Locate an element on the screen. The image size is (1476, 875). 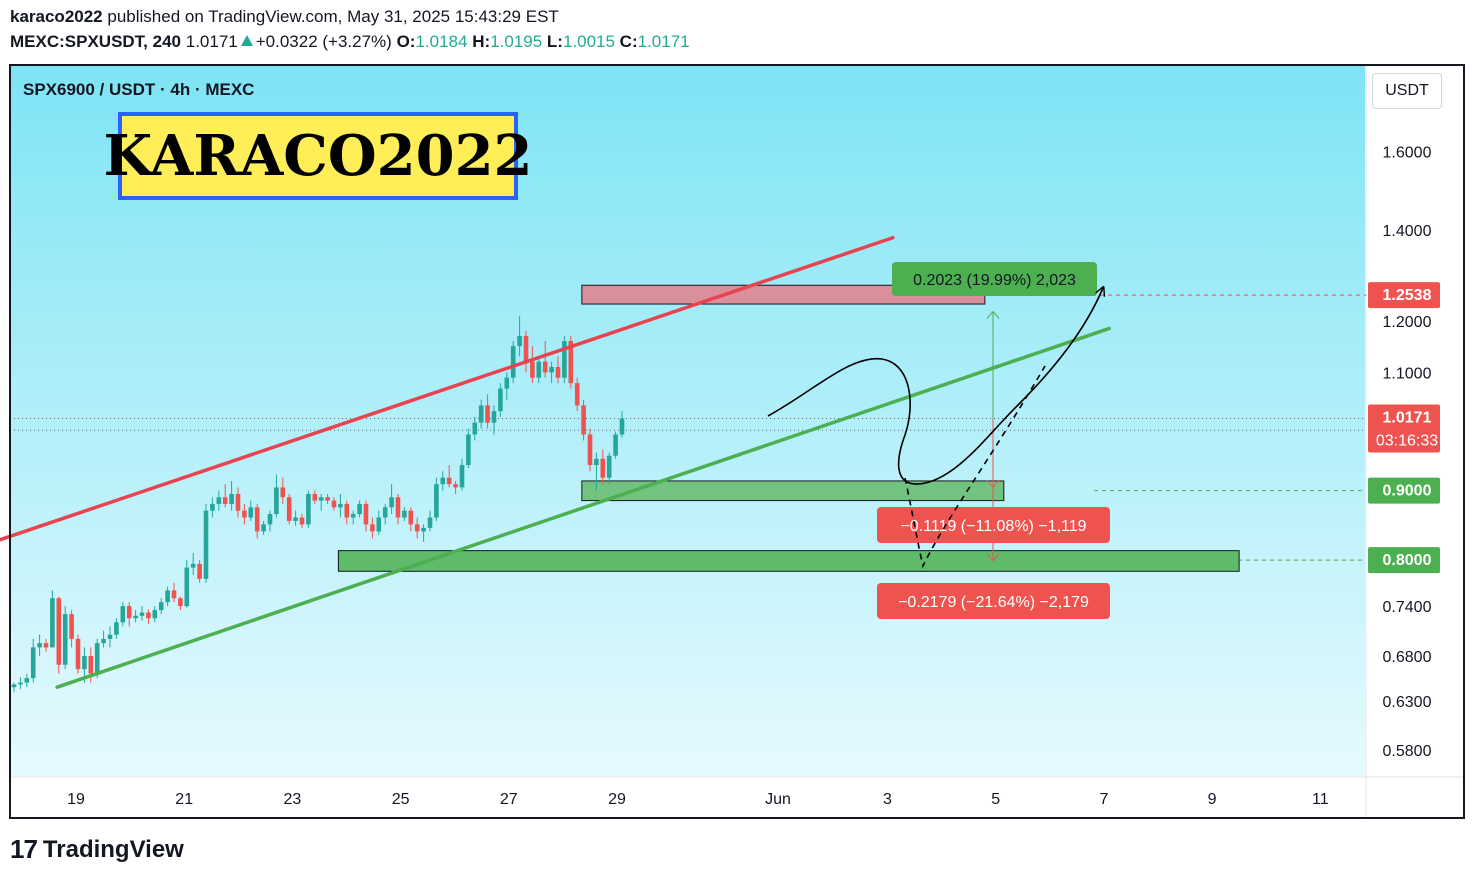
footer-brand: 17 TradingView is located at coordinates (97, 849).